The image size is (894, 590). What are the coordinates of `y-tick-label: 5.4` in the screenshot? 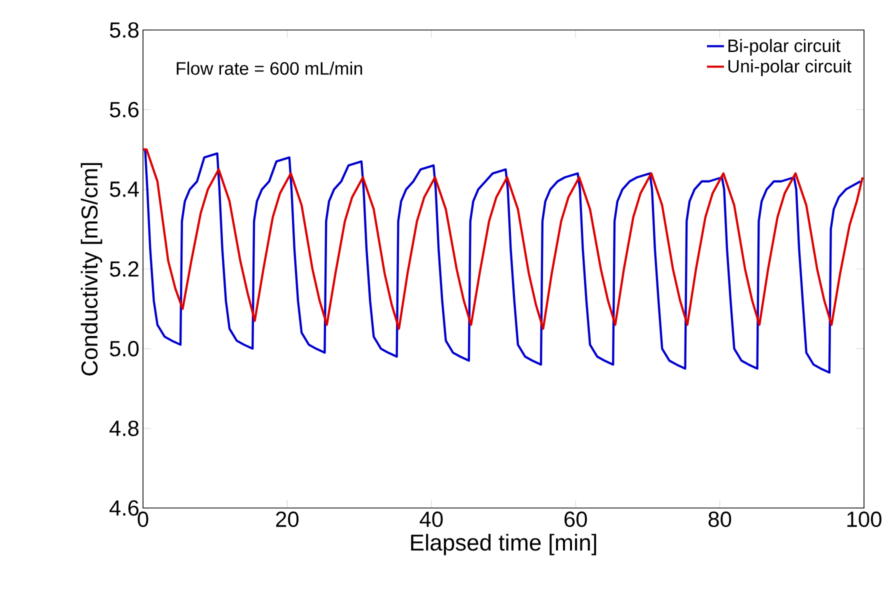 It's located at (124, 189).